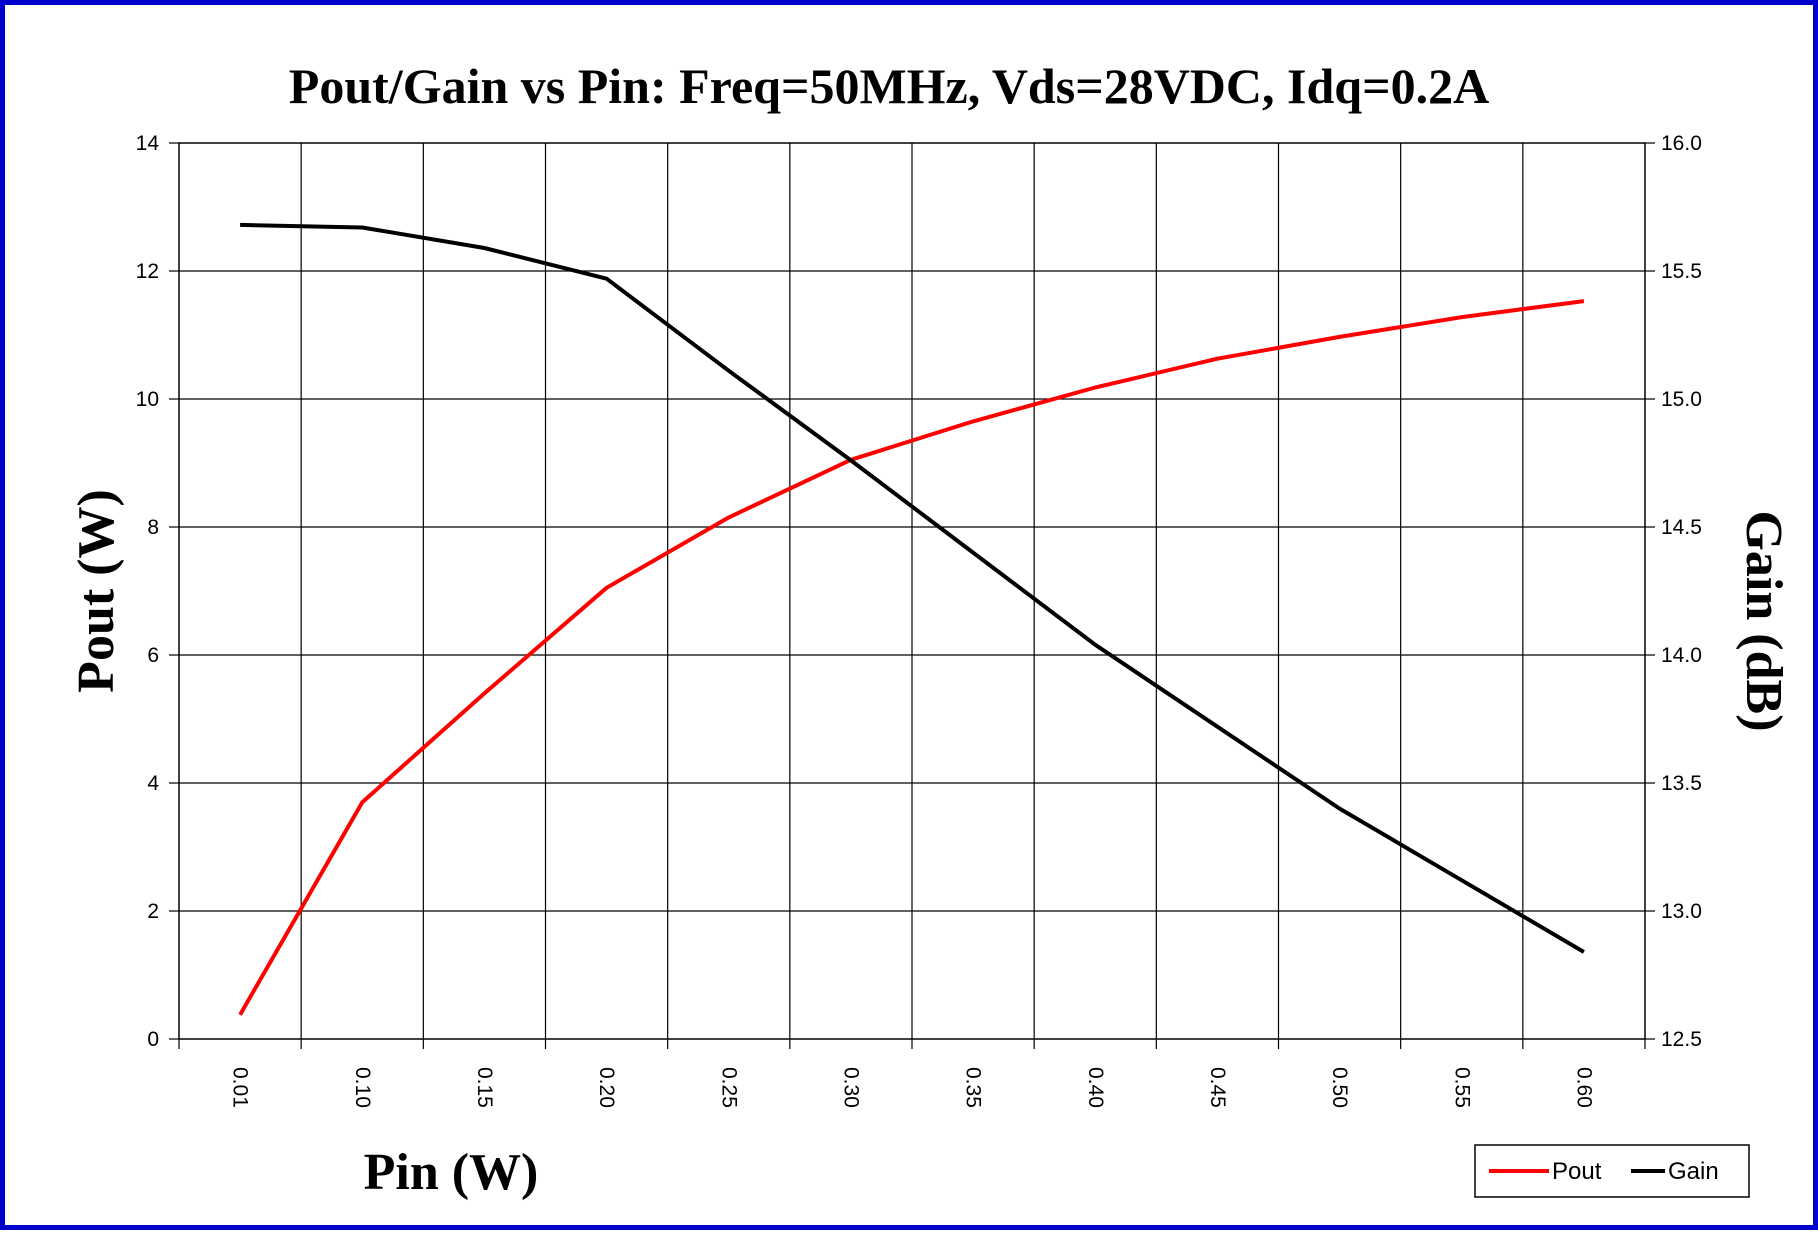  I want to click on x-axis-title: Pin (W), so click(451, 1172).